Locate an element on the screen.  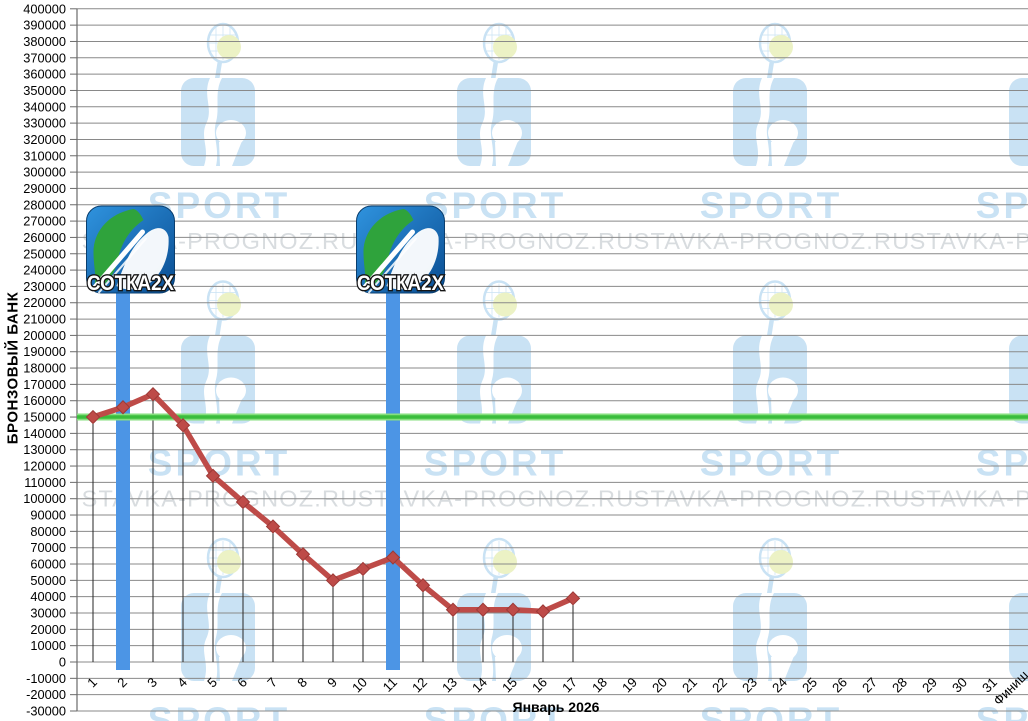
y-tick-label: 260000 is located at coordinates (44, 237).